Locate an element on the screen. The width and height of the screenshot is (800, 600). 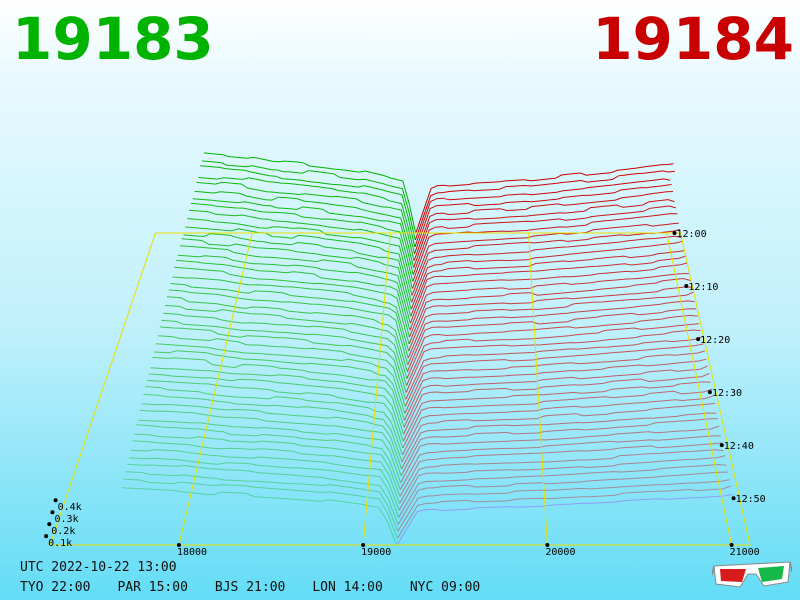
bid-price: 19183 is located at coordinates (113, 39).